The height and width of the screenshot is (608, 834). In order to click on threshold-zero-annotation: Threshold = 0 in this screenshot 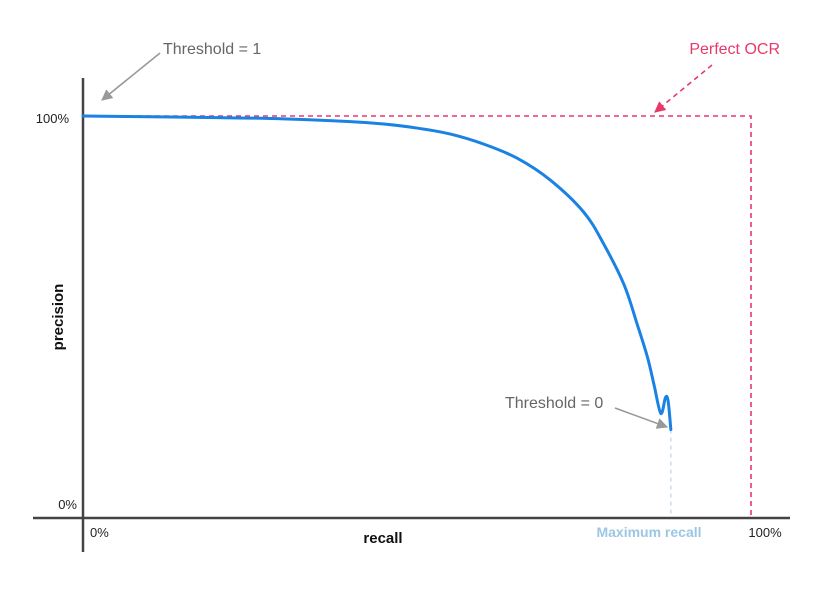, I will do `click(554, 403)`.